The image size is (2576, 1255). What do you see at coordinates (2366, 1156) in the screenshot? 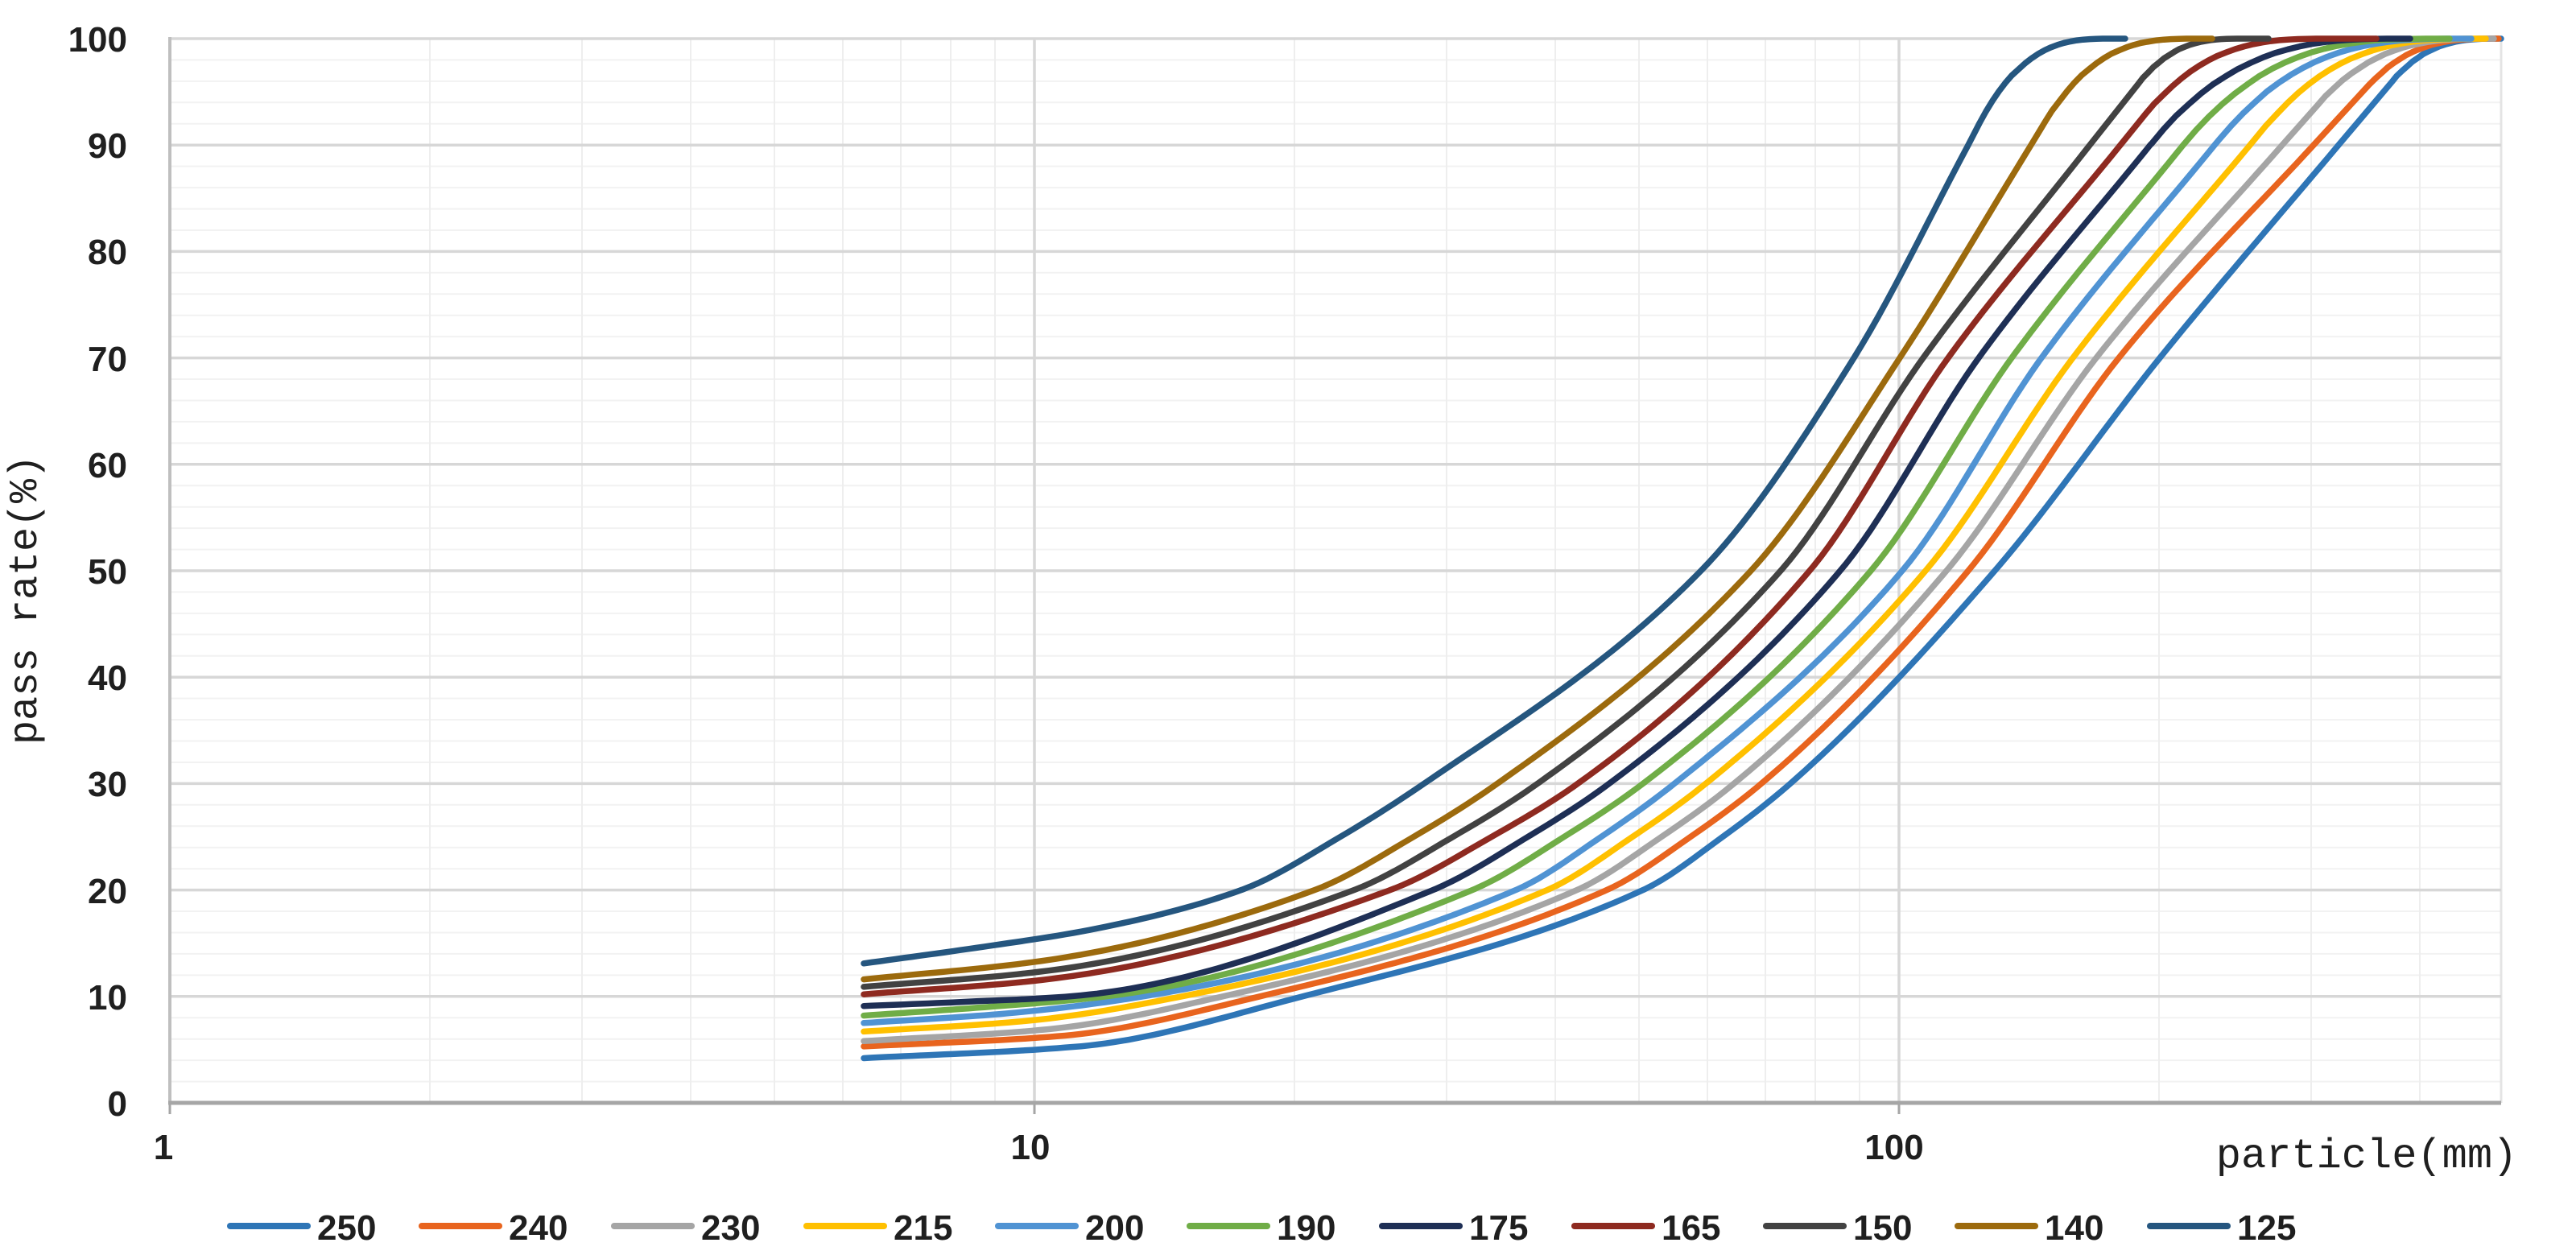
I see `svg-text: particle(mm)` at bounding box center [2366, 1156].